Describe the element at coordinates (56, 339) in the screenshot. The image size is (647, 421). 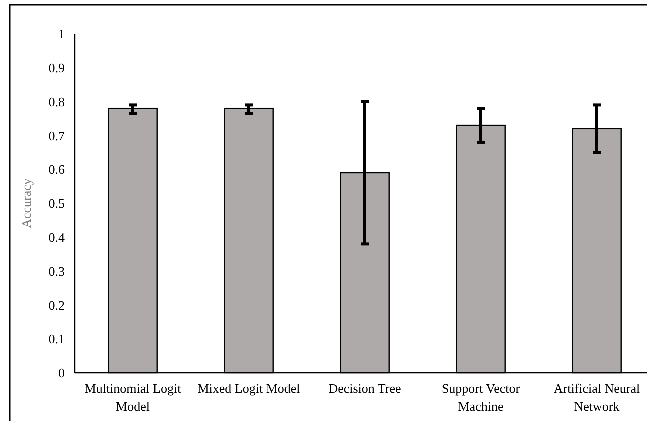
I see `y-tick-label: 0.1` at that location.